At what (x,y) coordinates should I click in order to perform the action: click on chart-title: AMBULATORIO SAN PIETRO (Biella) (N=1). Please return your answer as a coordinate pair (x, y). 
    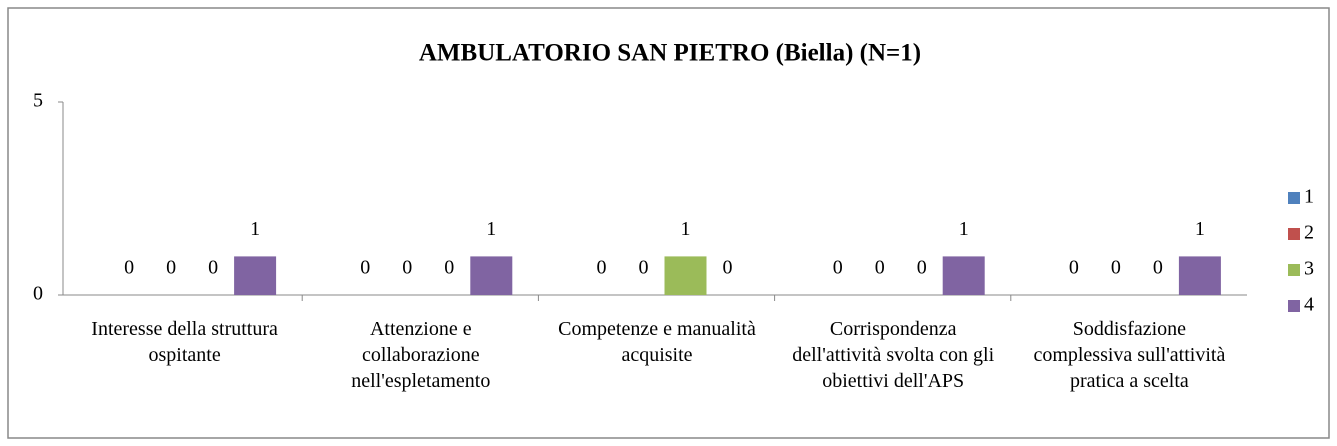
    Looking at the image, I should click on (670, 53).